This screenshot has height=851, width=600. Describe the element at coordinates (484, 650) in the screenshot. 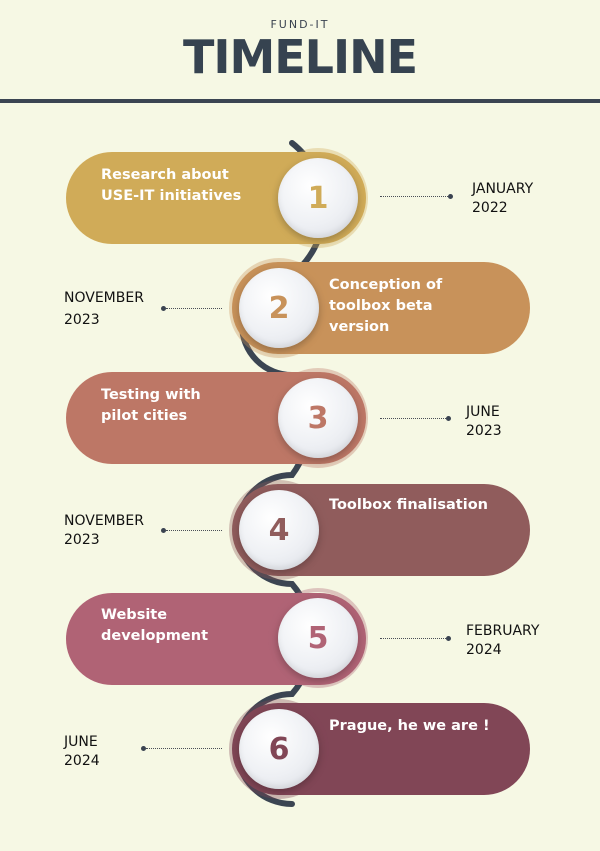

I see `step-5-year: 2024` at that location.